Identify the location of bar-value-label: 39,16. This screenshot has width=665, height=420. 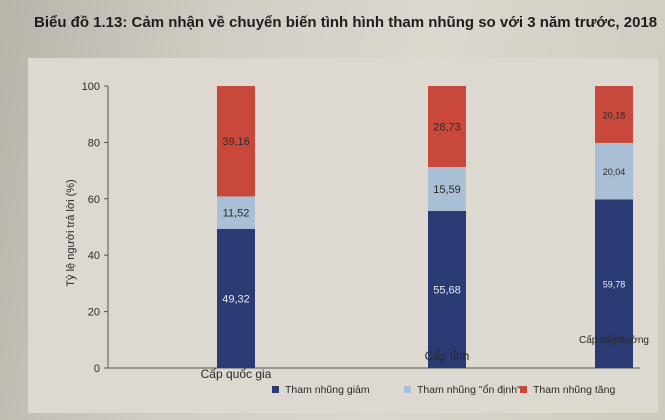
(236, 142).